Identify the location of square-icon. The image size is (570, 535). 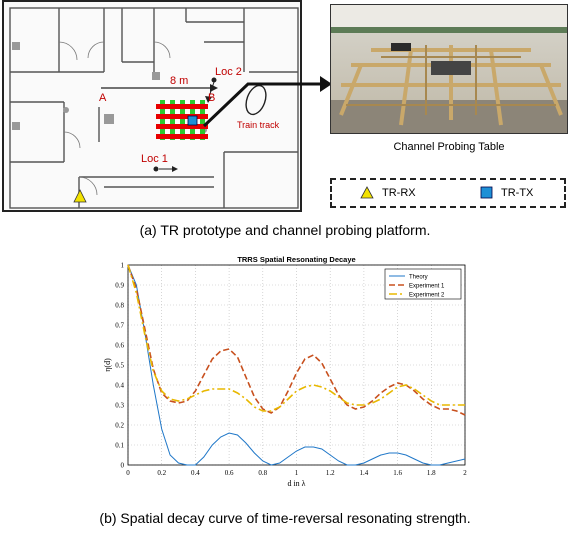
(486, 192).